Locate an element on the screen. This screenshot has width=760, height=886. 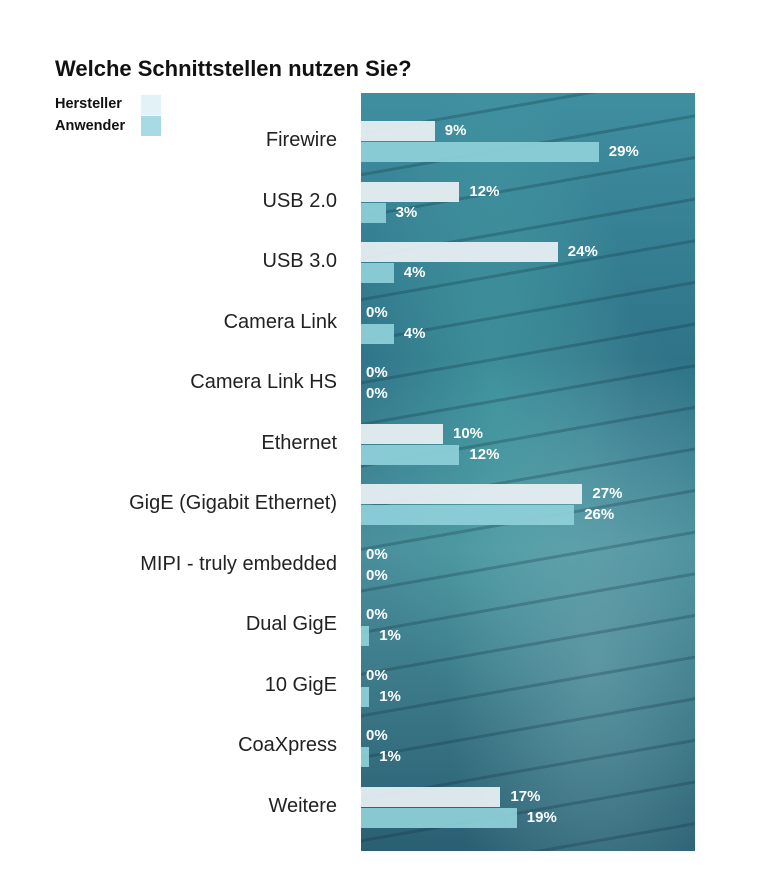
data-label: 24% is located at coordinates (582, 251).